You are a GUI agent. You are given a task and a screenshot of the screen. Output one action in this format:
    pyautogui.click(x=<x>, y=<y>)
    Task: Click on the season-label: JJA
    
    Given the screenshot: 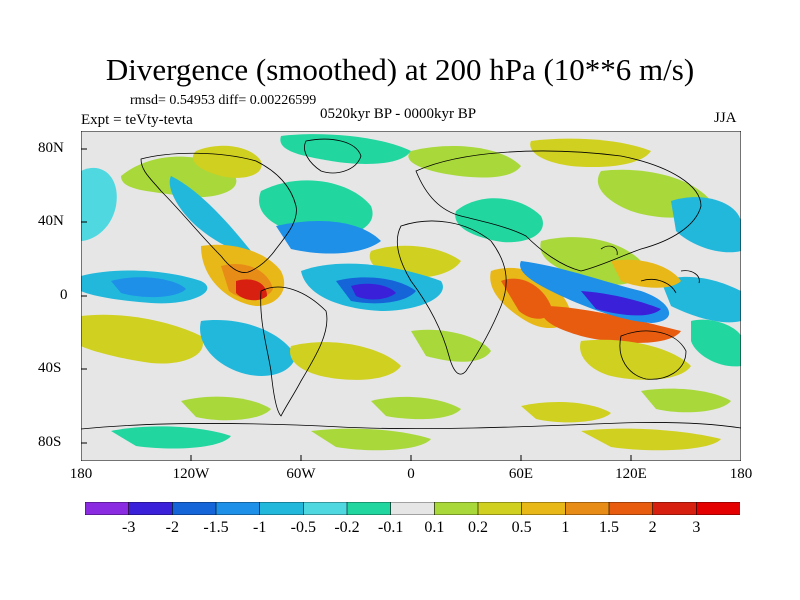 What is the action you would take?
    pyautogui.click(x=725, y=118)
    